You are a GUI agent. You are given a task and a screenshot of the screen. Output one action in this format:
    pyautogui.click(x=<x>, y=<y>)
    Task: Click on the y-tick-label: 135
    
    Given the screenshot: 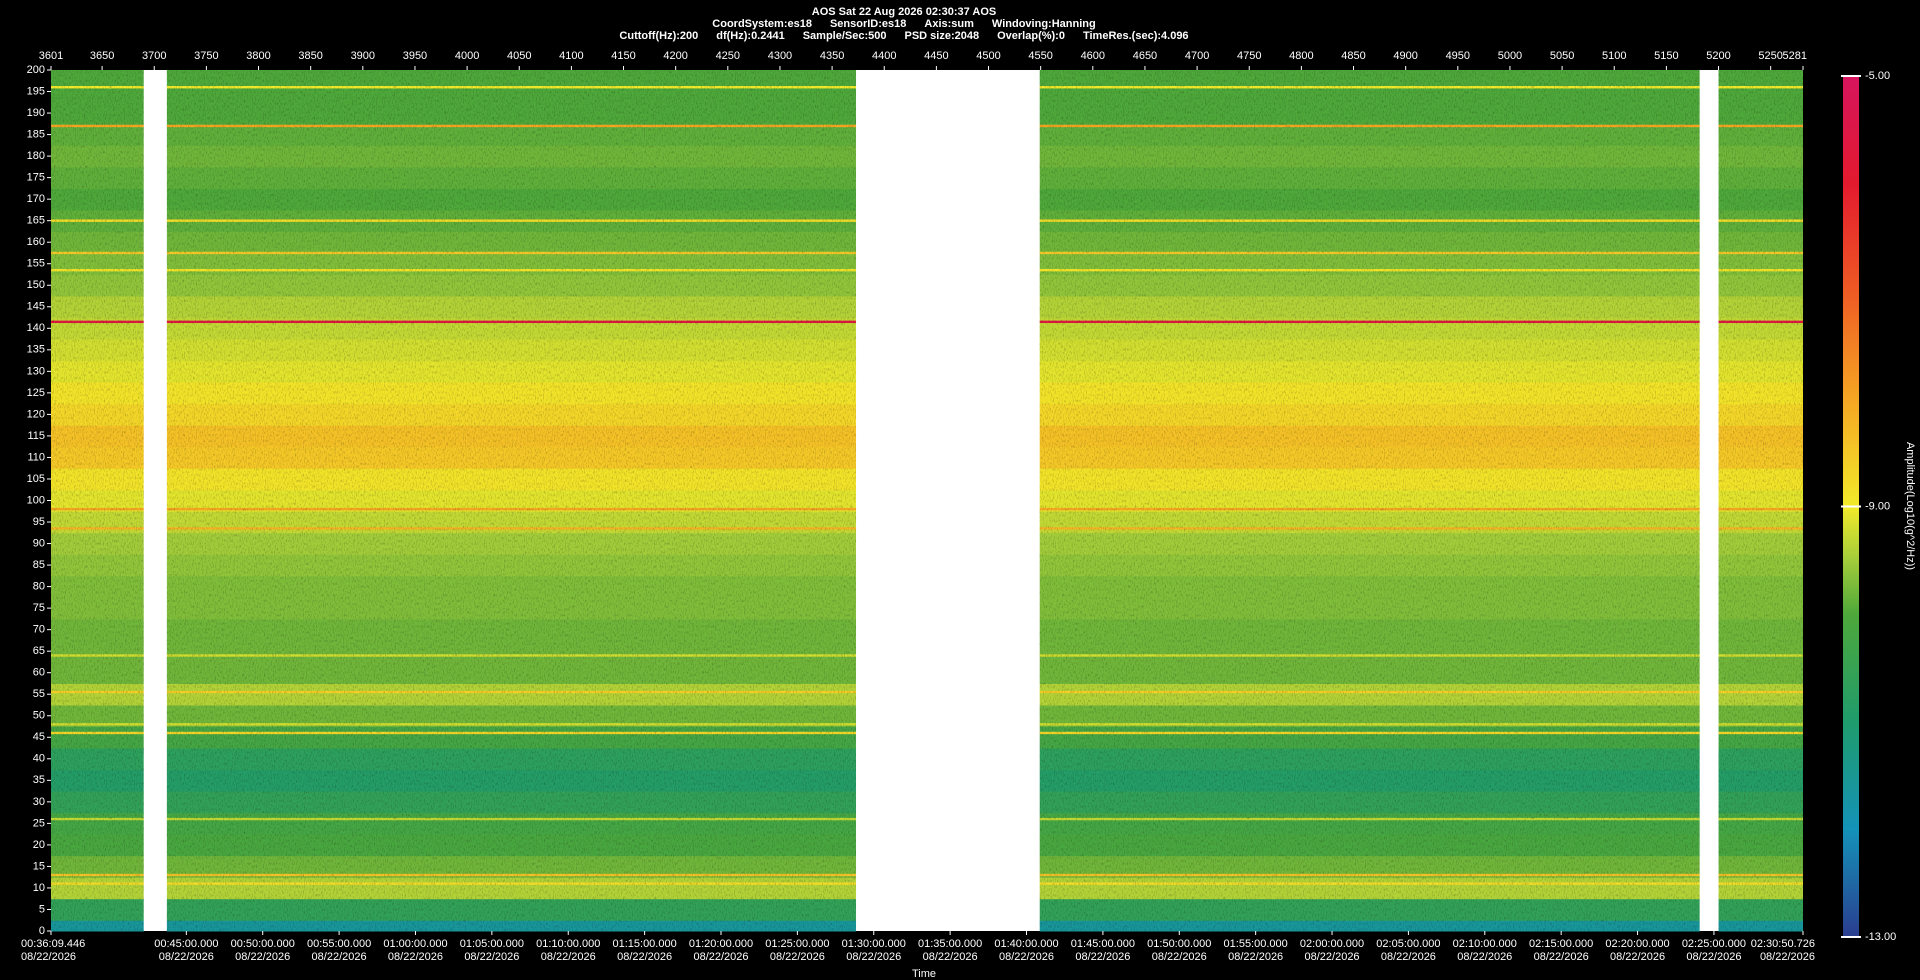 What is the action you would take?
    pyautogui.click(x=36, y=350)
    